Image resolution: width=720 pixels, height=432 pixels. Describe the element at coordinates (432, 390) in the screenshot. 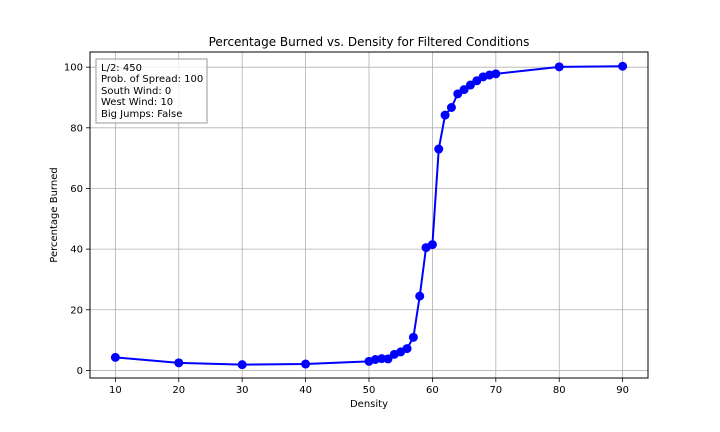

I see `x-tick-label: 60` at that location.